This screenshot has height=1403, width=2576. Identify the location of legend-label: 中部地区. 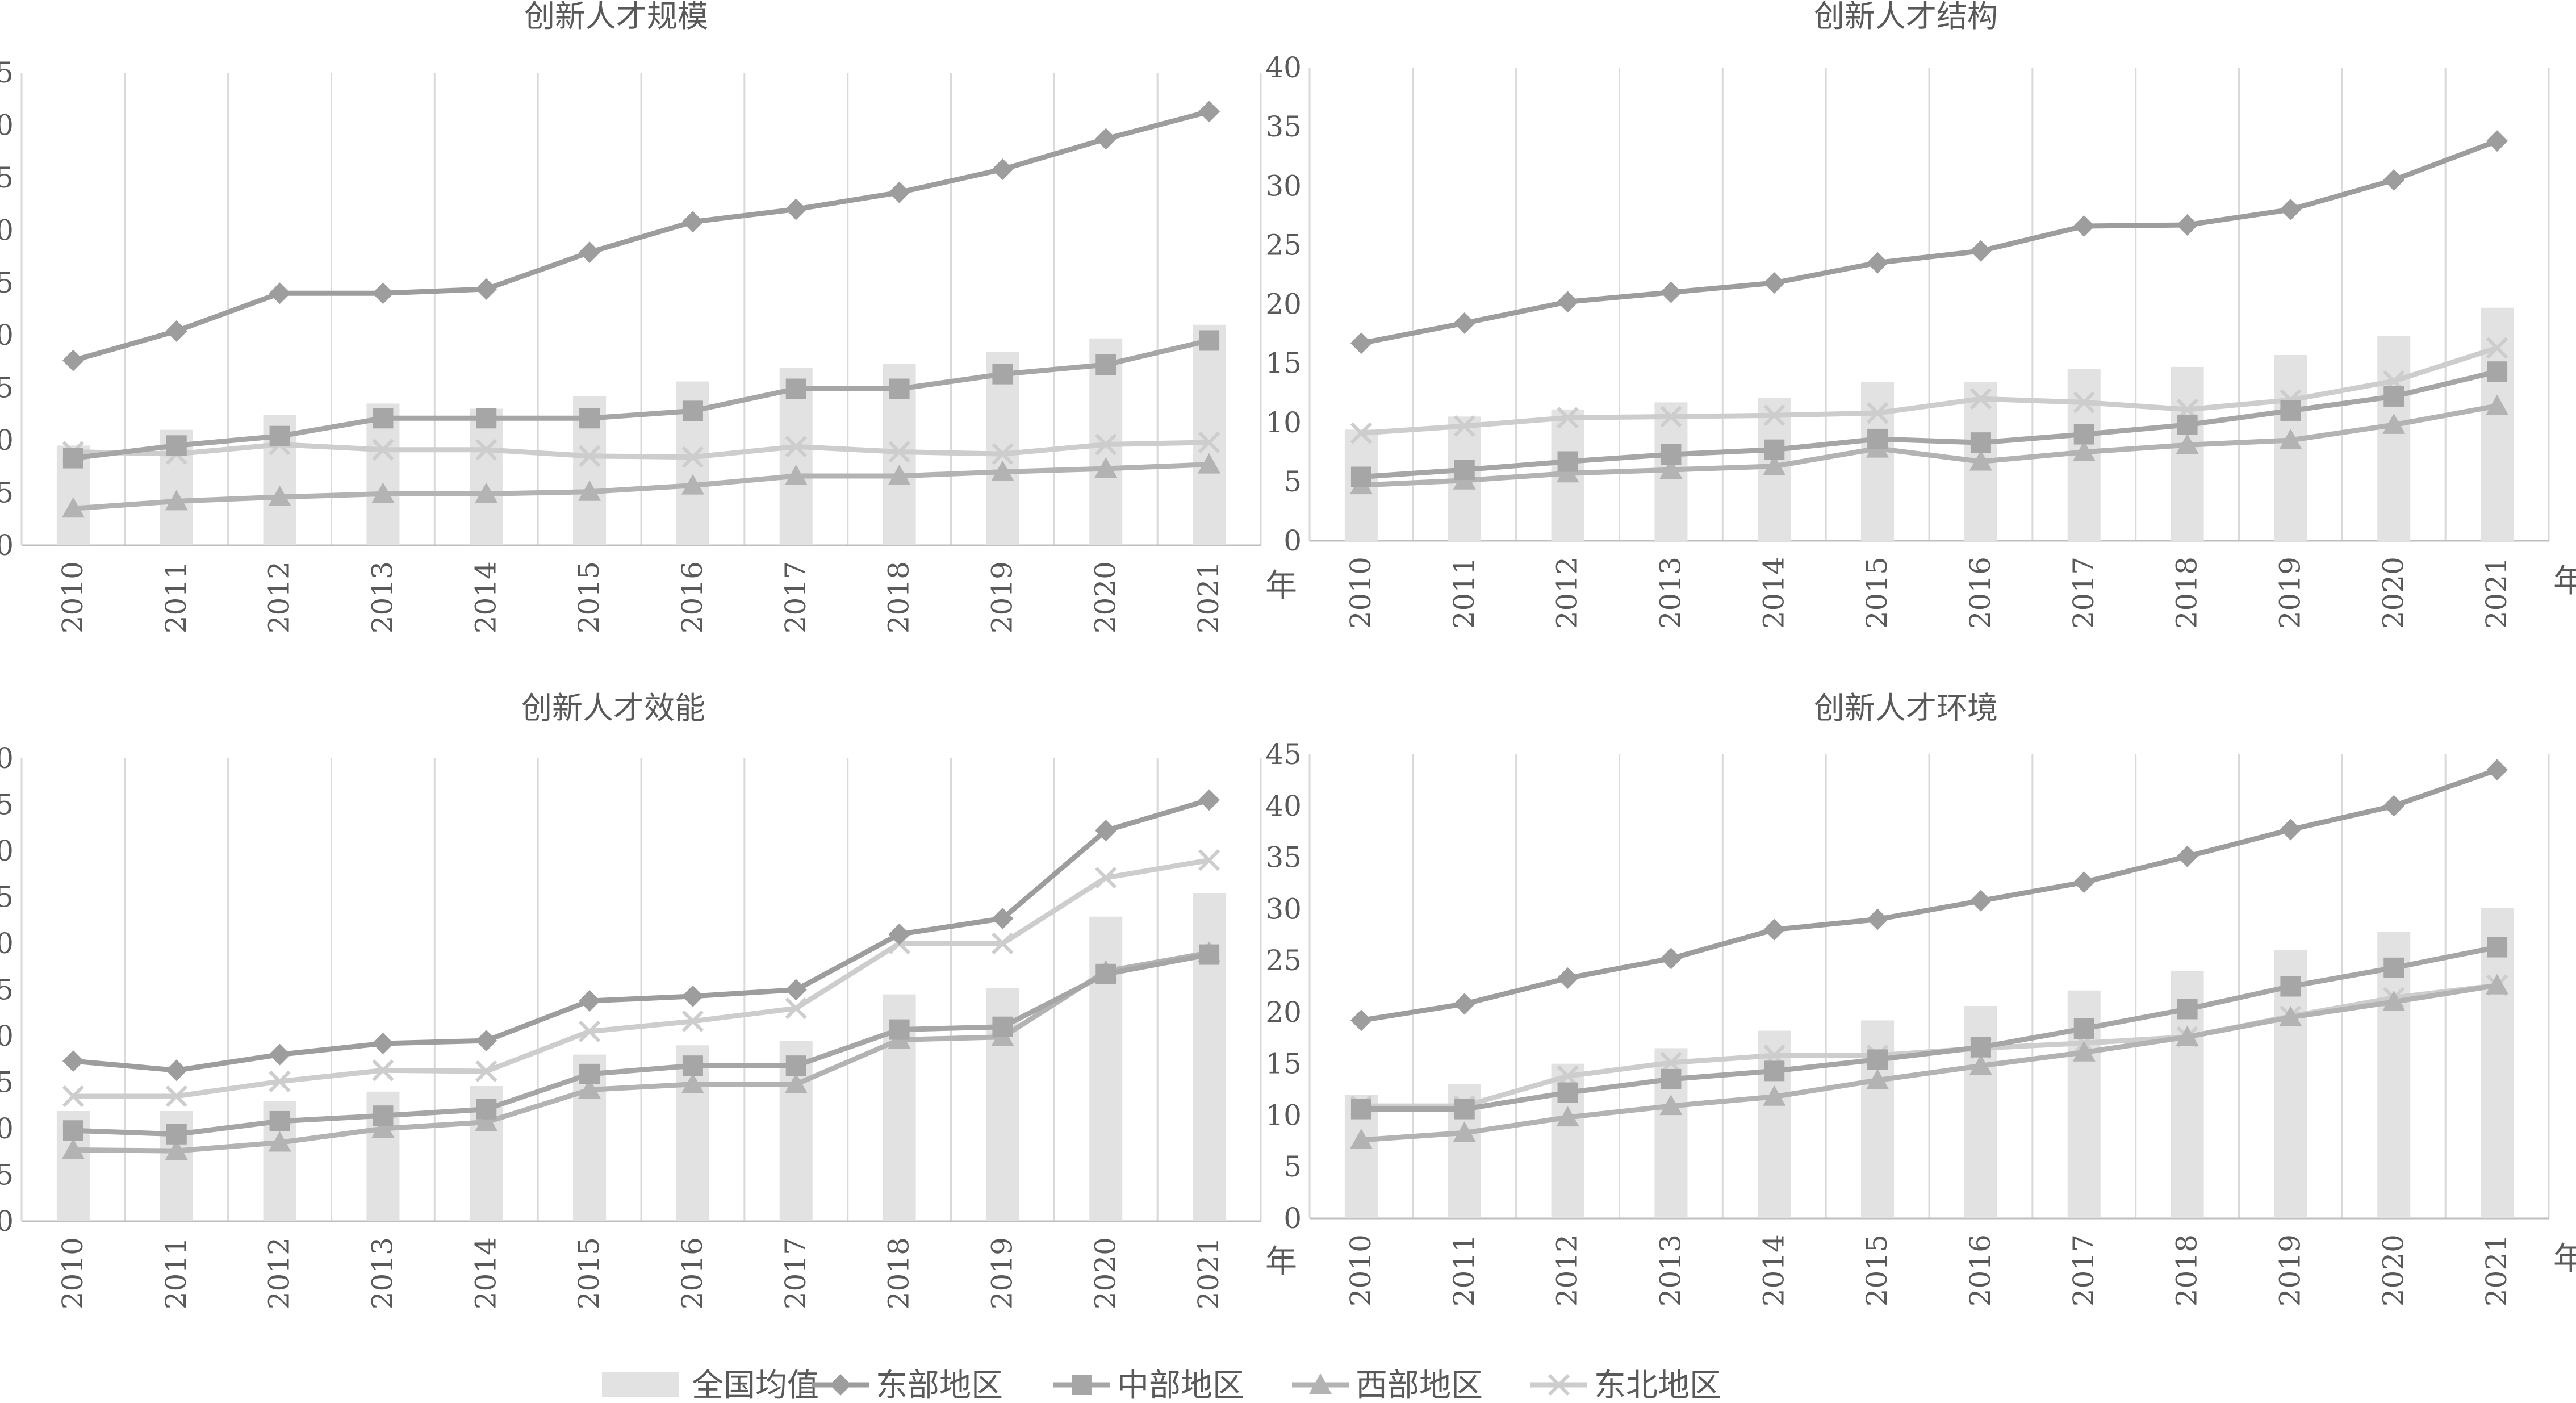
(1180, 1384).